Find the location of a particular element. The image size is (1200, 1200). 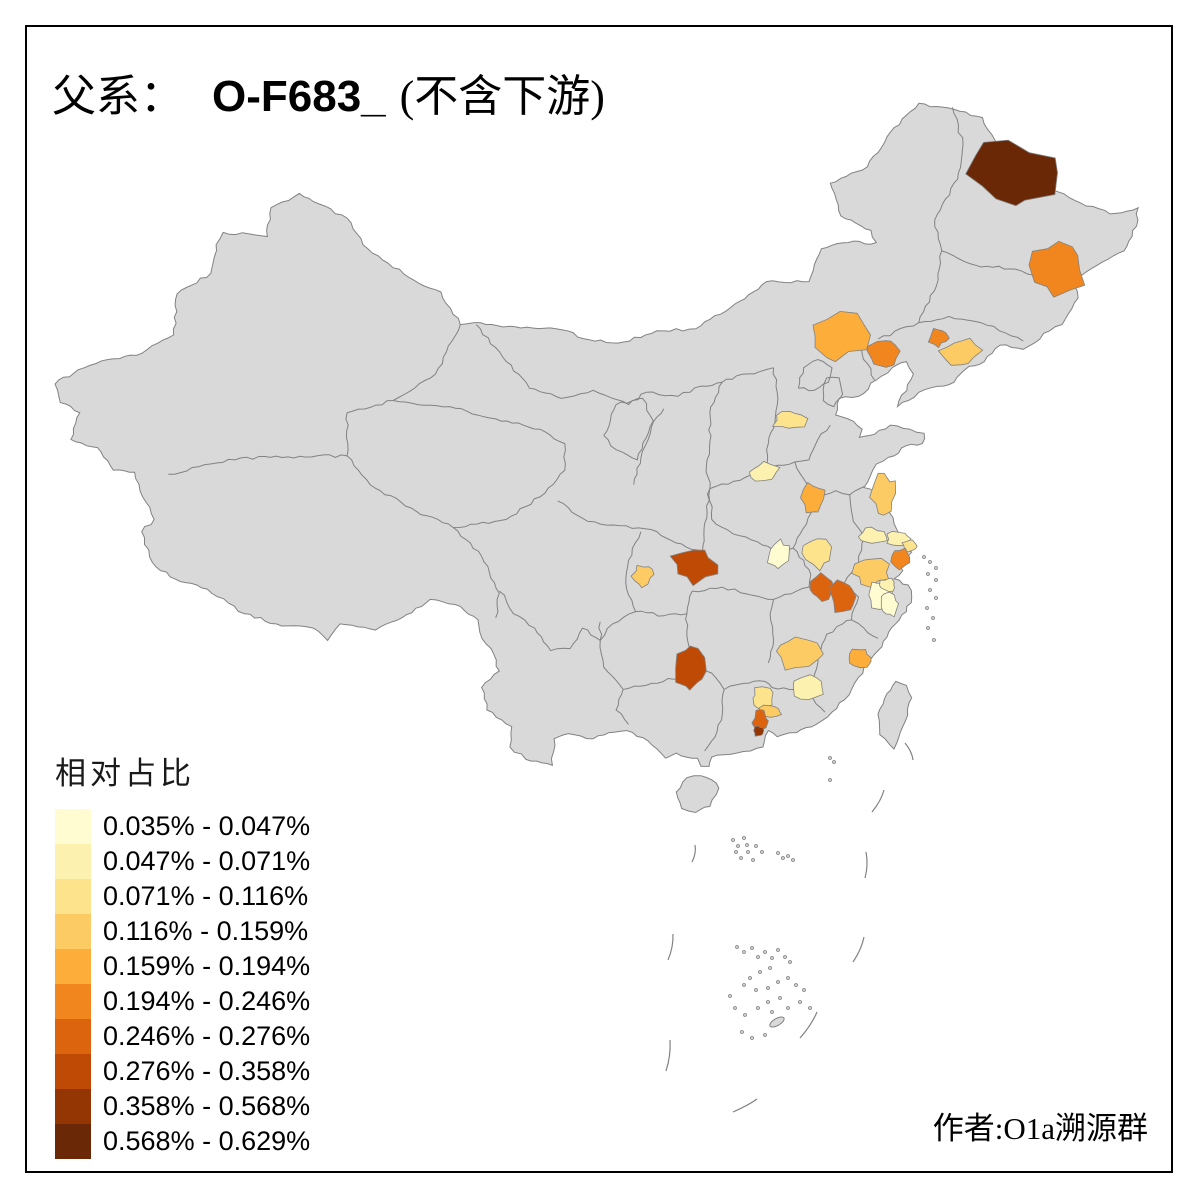

legend-item: 0.568% - 0.629% is located at coordinates (182, 1141).